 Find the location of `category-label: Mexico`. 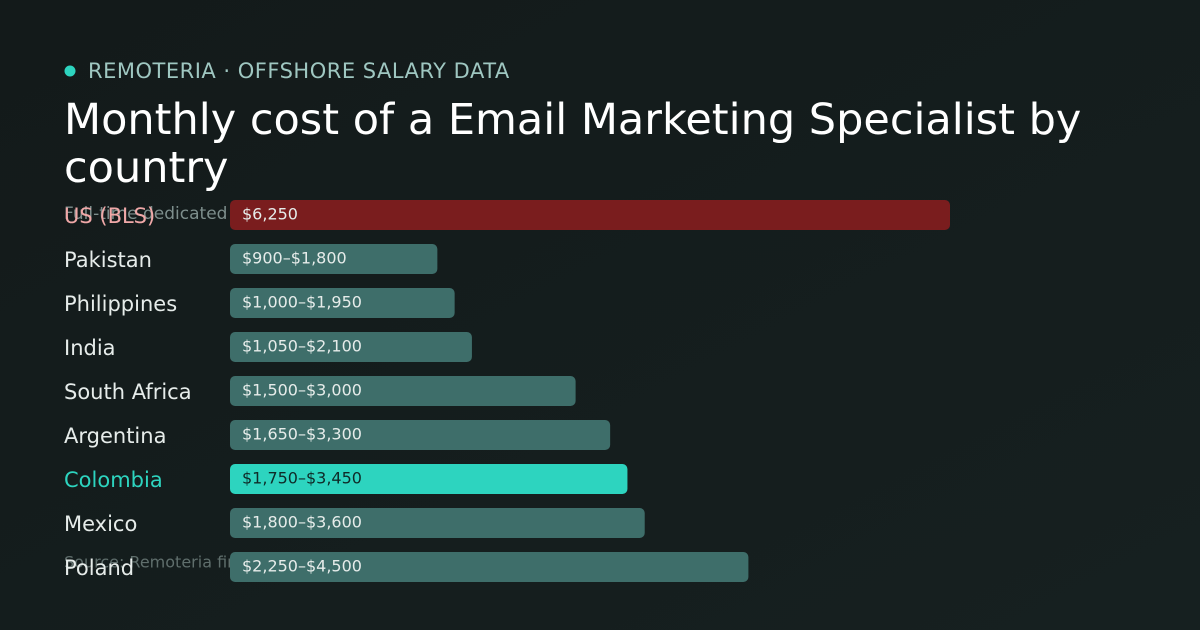

category-label: Mexico is located at coordinates (100, 524).